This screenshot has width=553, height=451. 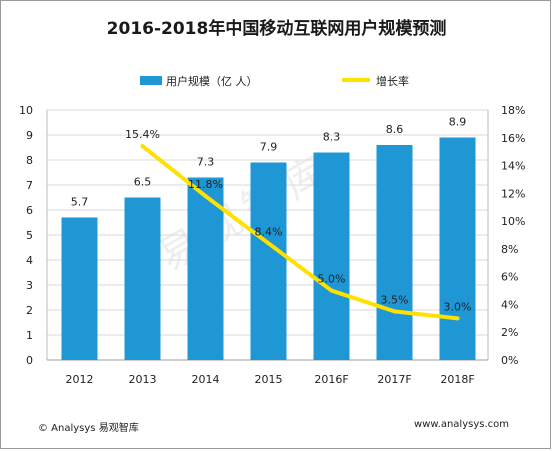 What do you see at coordinates (29, 135) in the screenshot?
I see `y-tick-left-label: 9` at bounding box center [29, 135].